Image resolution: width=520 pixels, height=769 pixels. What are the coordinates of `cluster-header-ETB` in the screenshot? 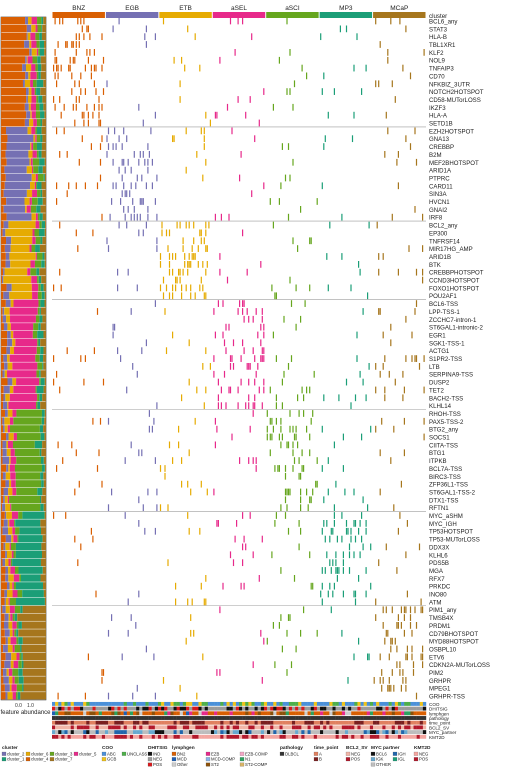 It's located at (185, 15).